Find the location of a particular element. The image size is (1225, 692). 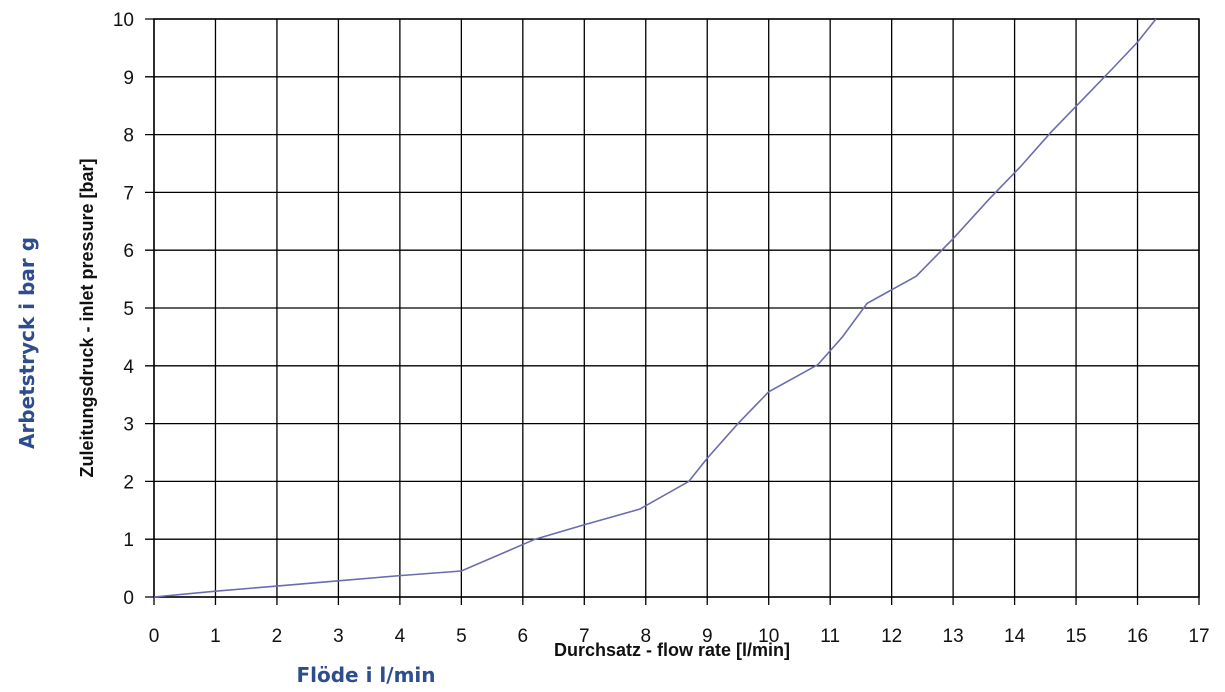

y-tick-label: 1 is located at coordinates (128, 540).